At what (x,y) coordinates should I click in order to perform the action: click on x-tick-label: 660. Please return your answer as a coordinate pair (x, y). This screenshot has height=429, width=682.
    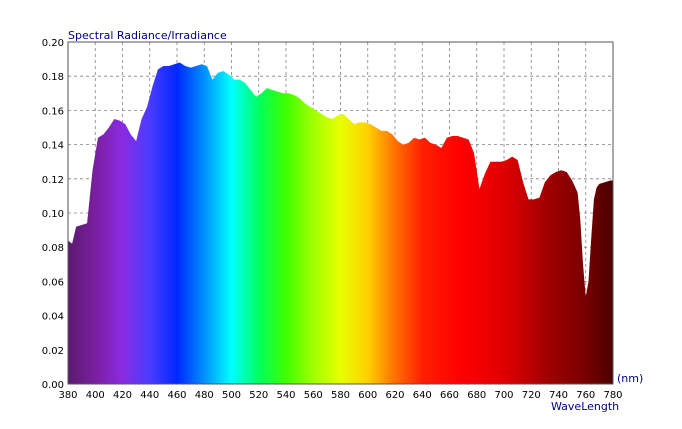
    Looking at the image, I should click on (449, 395).